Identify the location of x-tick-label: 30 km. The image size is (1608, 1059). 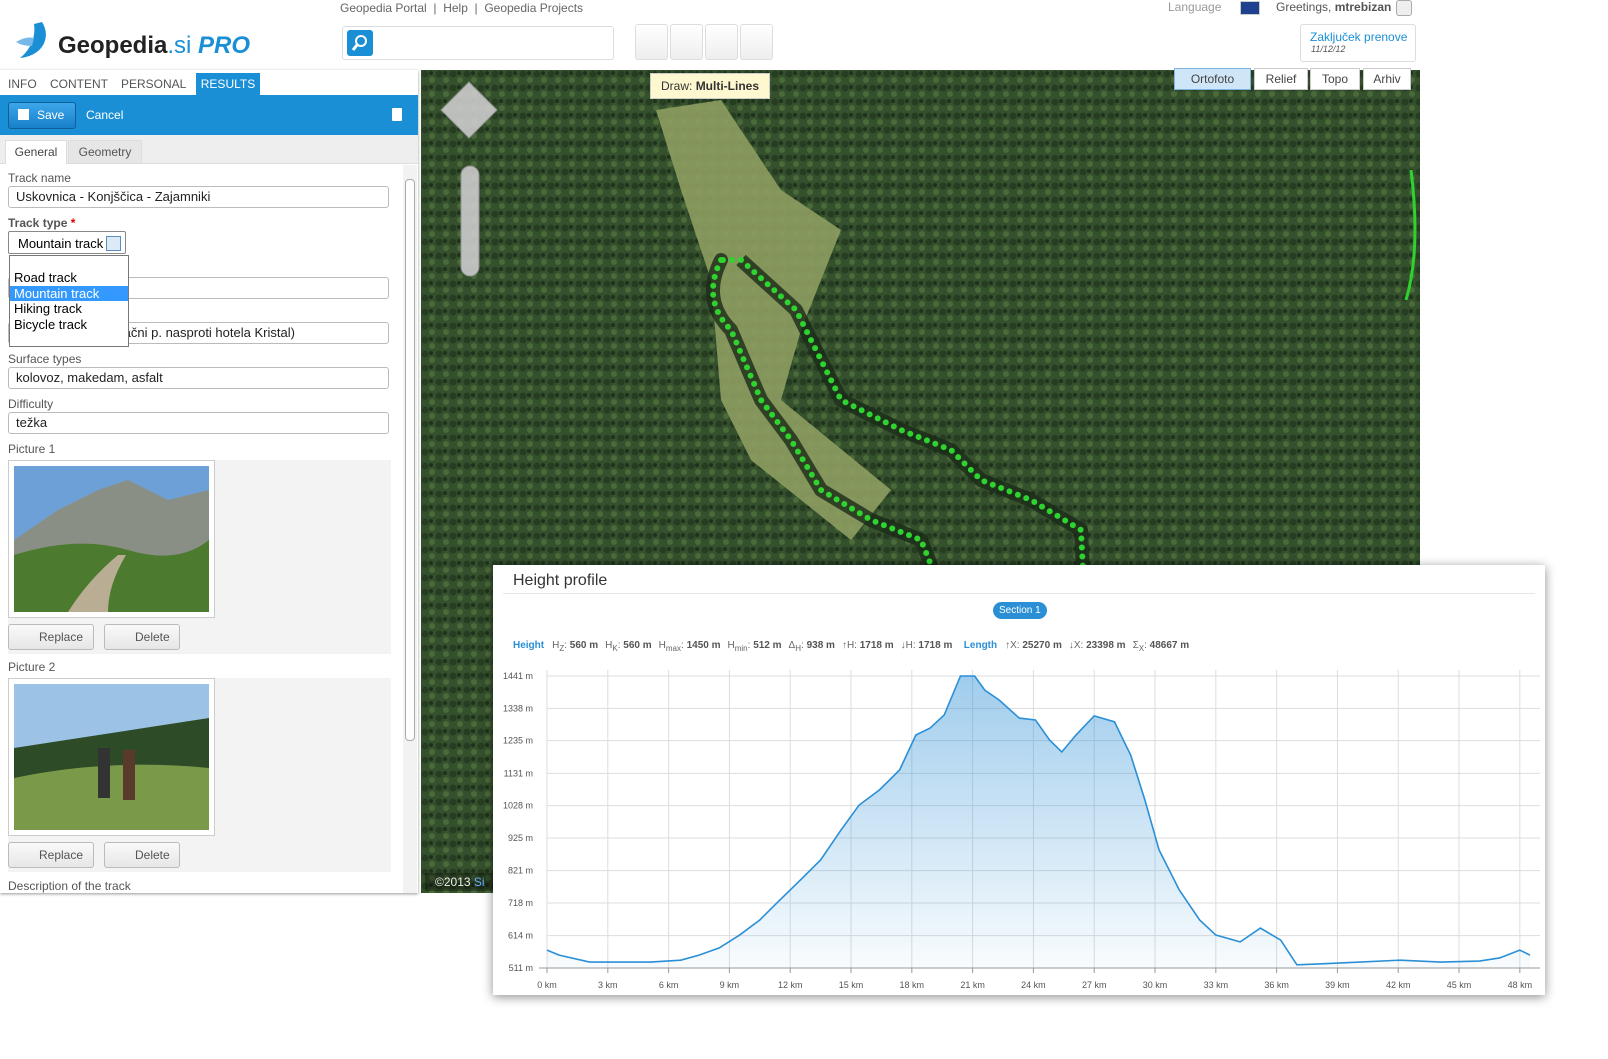
(1155, 985).